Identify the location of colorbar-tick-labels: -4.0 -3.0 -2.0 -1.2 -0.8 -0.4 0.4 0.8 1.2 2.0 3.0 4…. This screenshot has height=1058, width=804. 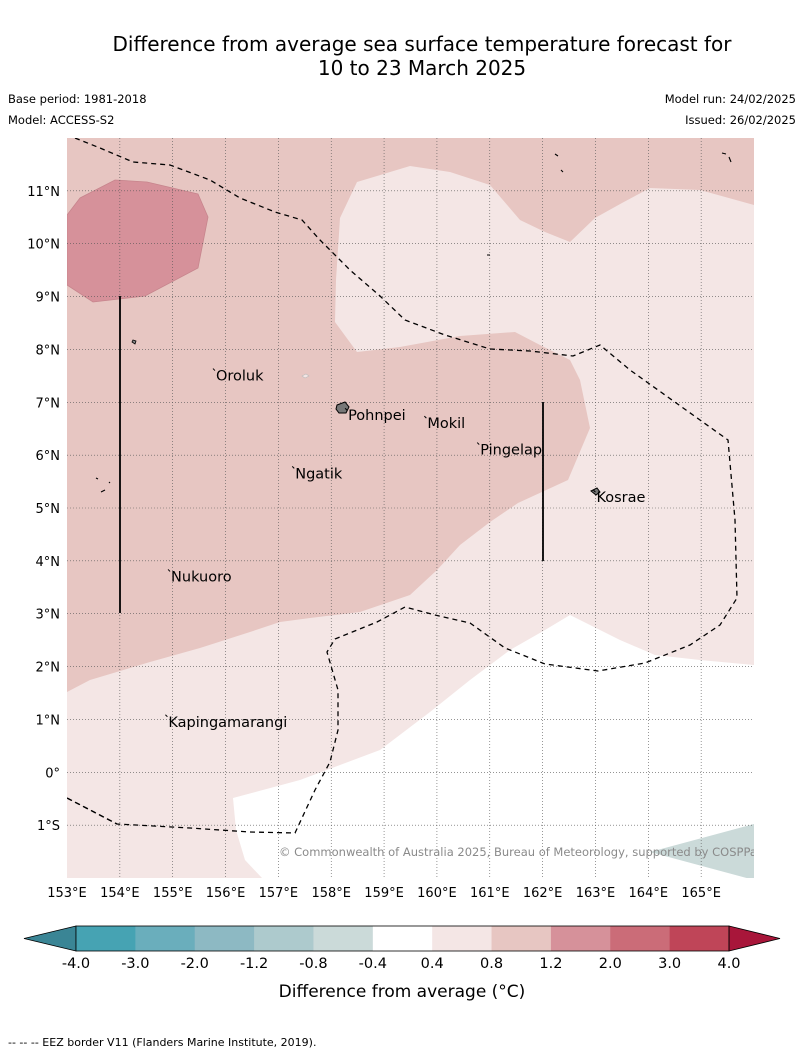
(401, 964).